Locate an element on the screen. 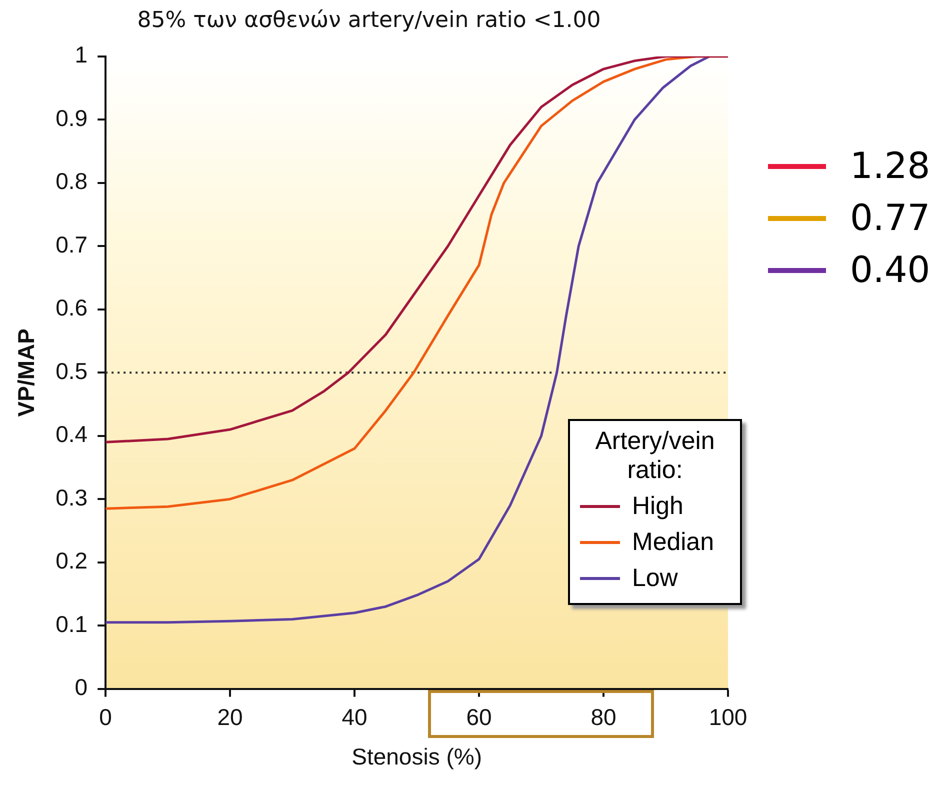 This screenshot has height=786, width=948. legend-label: Median is located at coordinates (673, 543).